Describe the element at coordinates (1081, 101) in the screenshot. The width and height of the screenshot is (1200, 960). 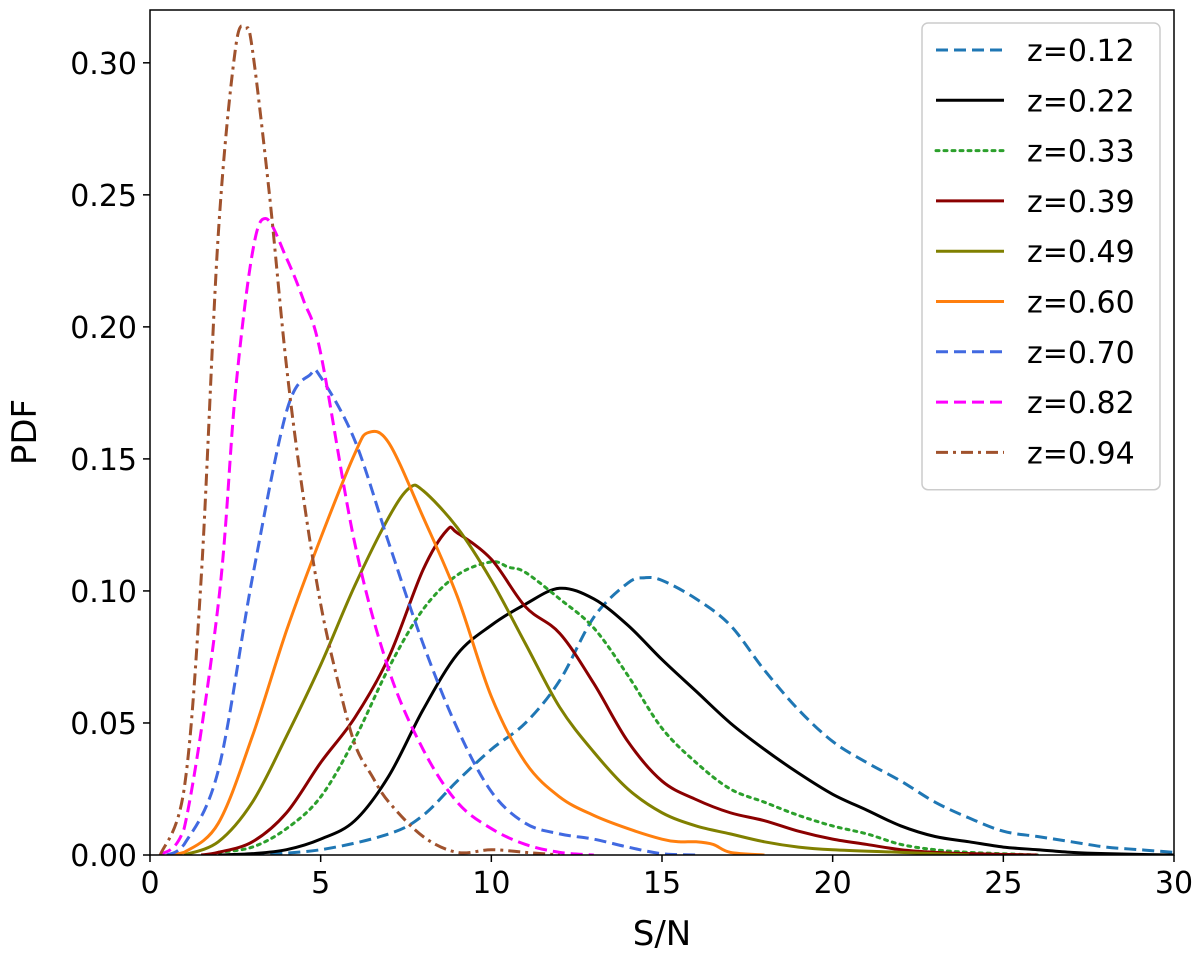
I see `legend-label: z=0.22` at that location.